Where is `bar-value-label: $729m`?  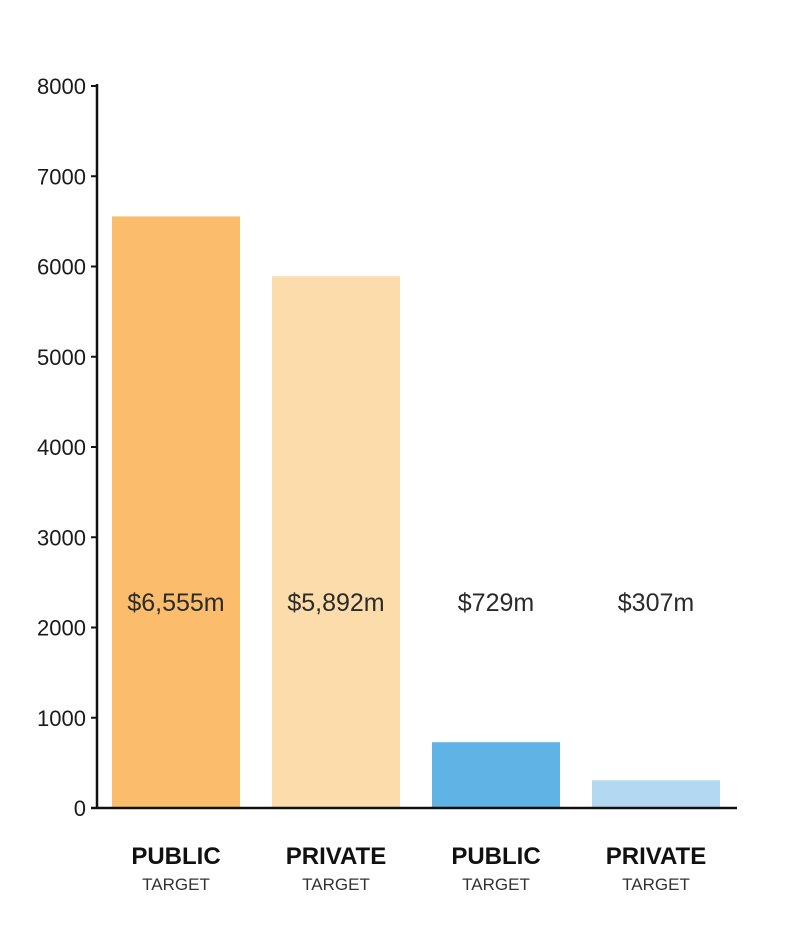 bar-value-label: $729m is located at coordinates (496, 603).